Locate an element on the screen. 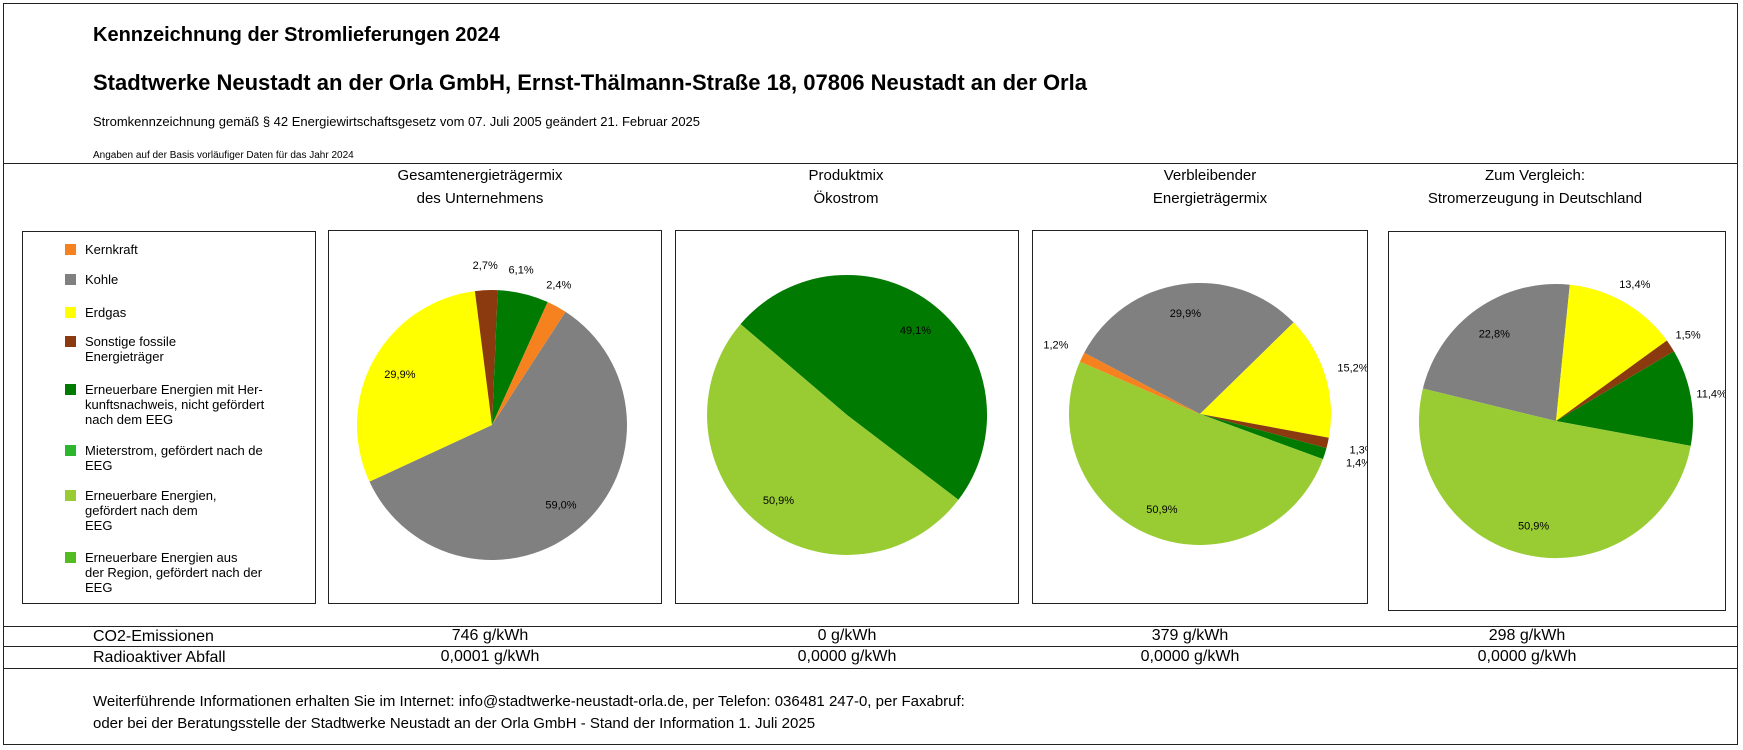  column-title-line1: Zum Vergleich: is located at coordinates (1535, 175).